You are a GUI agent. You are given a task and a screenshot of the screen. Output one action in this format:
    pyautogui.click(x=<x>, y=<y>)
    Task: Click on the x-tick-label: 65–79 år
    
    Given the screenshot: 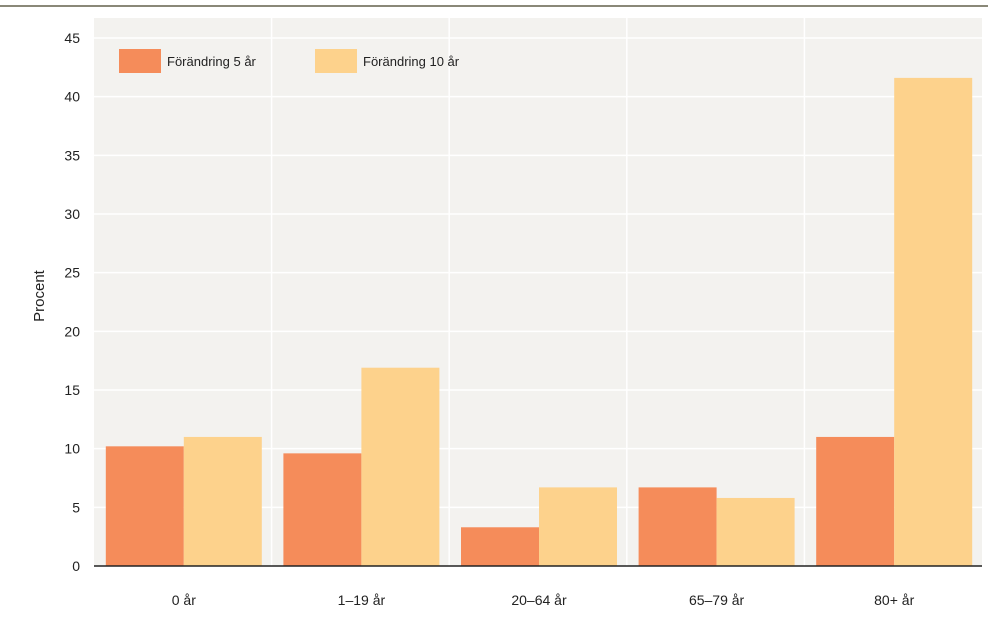 What is the action you would take?
    pyautogui.click(x=717, y=600)
    